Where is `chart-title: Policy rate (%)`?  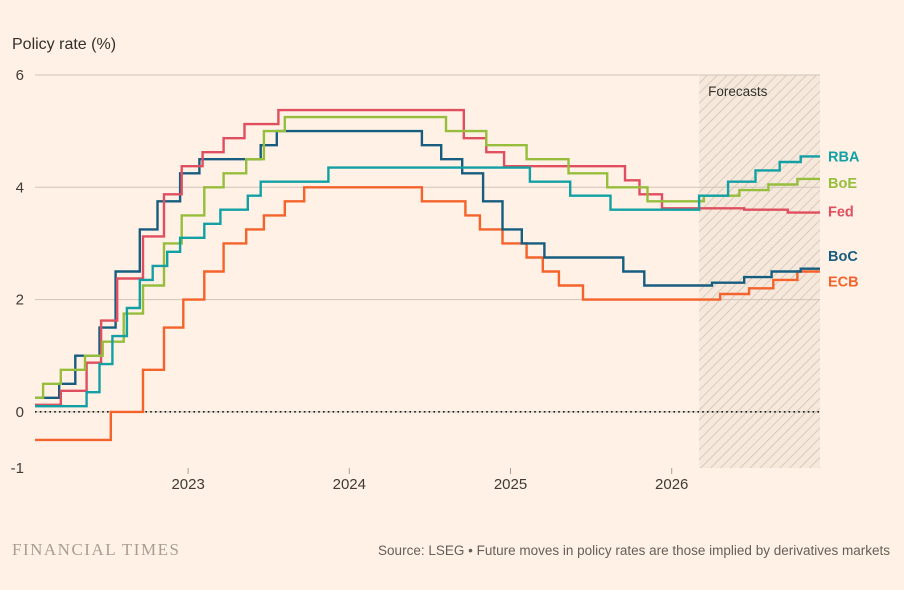 chart-title: Policy rate (%) is located at coordinates (64, 44).